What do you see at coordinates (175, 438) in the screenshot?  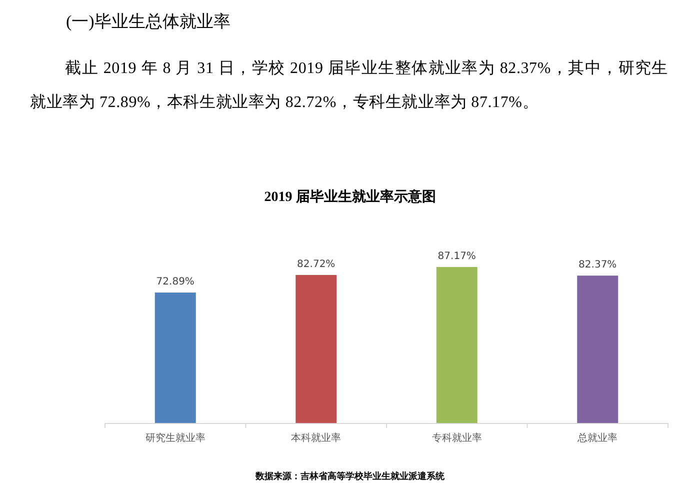 I see `x-tick-label: 研究生就业率` at bounding box center [175, 438].